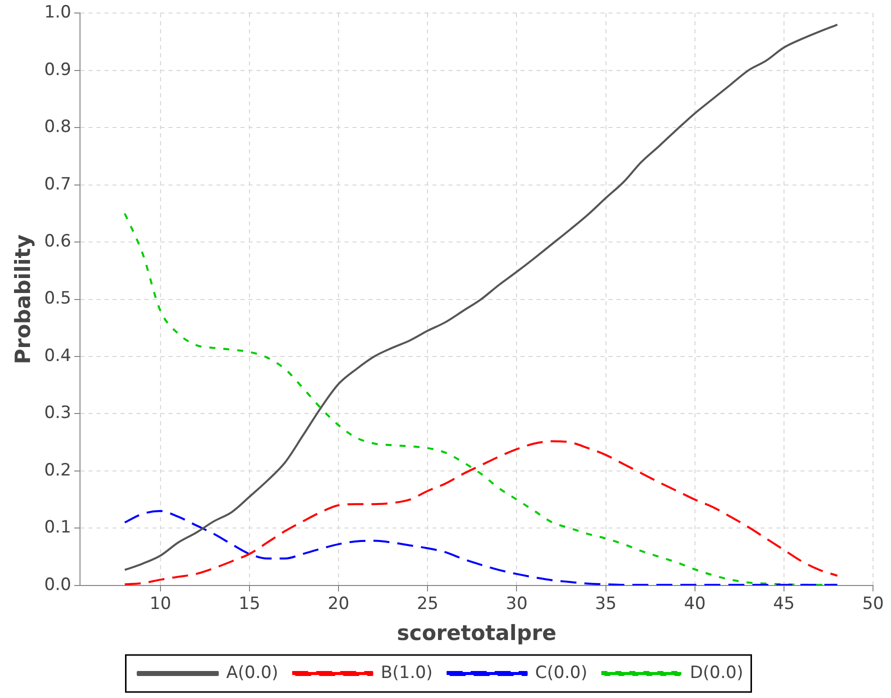 The height and width of the screenshot is (698, 891). What do you see at coordinates (58, 528) in the screenshot?
I see `y-tick-label: 0.1` at bounding box center [58, 528].